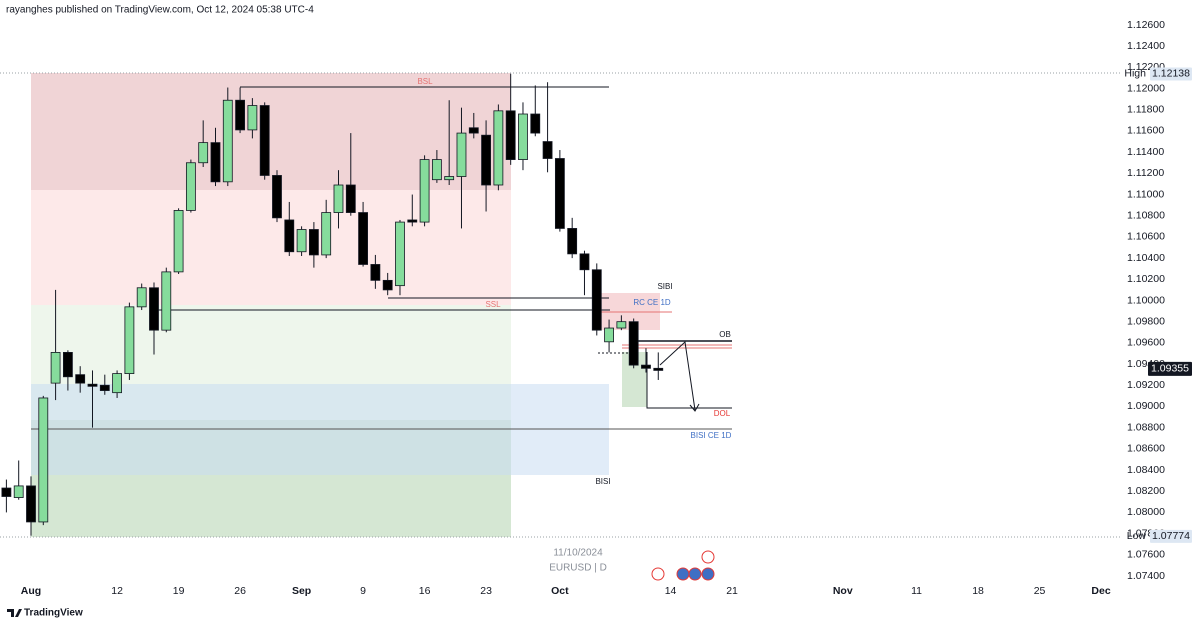 The height and width of the screenshot is (624, 1200). What do you see at coordinates (1146, 88) in the screenshot?
I see `y-tick-label: 1.12000` at bounding box center [1146, 88].